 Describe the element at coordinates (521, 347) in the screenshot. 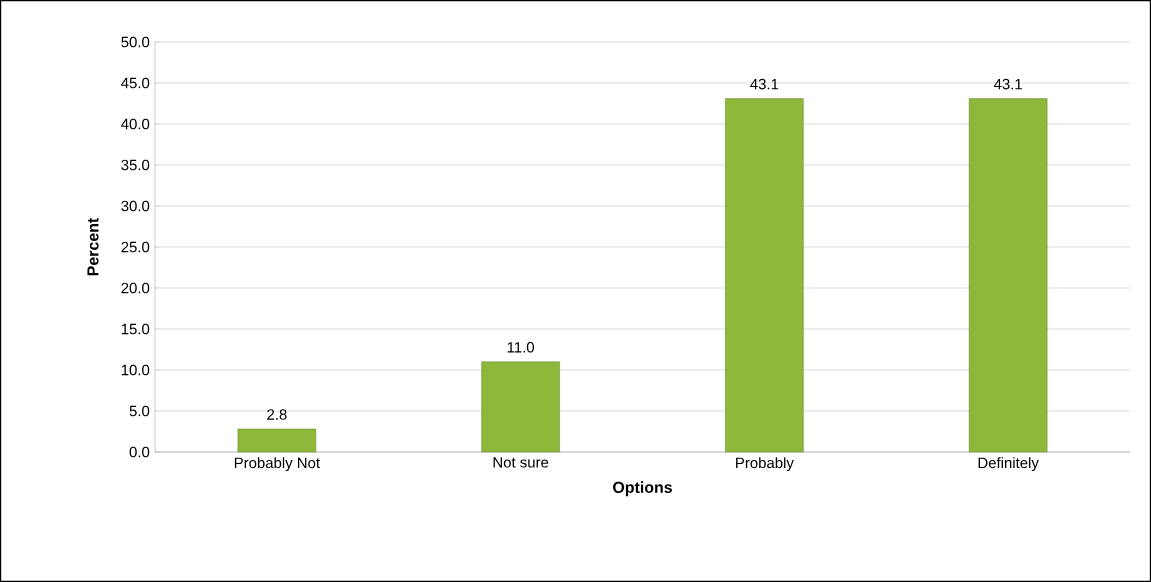

I see `data-label: 11.0` at that location.